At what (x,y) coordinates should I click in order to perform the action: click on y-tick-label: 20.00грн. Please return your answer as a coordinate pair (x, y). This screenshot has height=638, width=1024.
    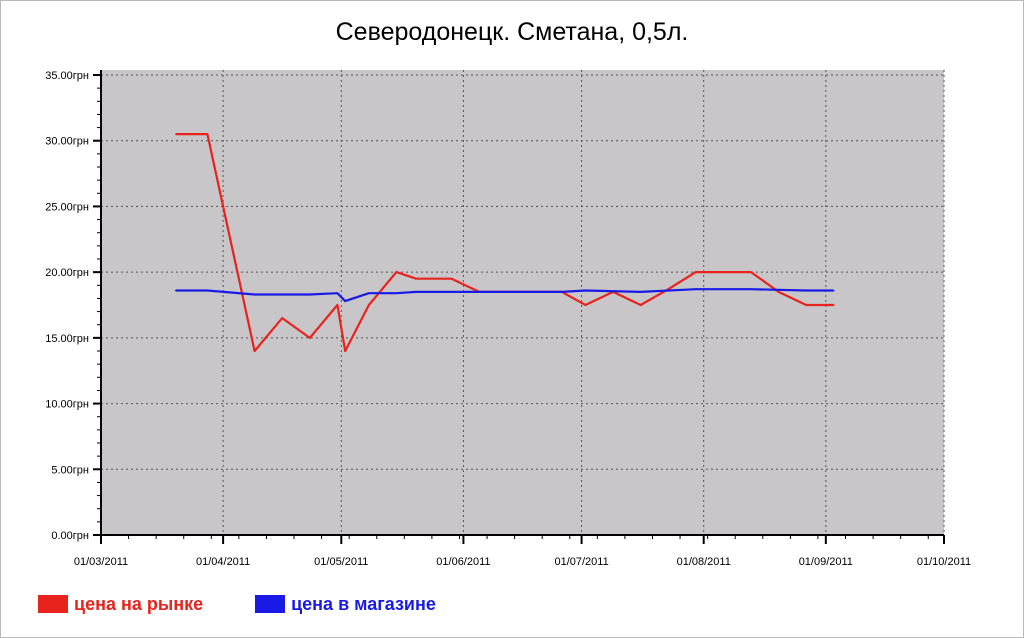
    Looking at the image, I should click on (67, 273).